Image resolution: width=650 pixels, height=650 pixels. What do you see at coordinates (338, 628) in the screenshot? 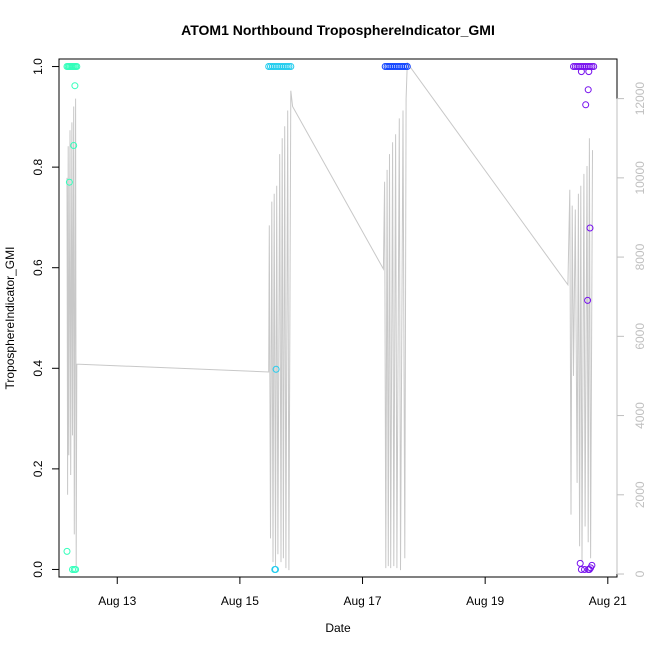
I see `x-axis-label: Date` at bounding box center [338, 628].